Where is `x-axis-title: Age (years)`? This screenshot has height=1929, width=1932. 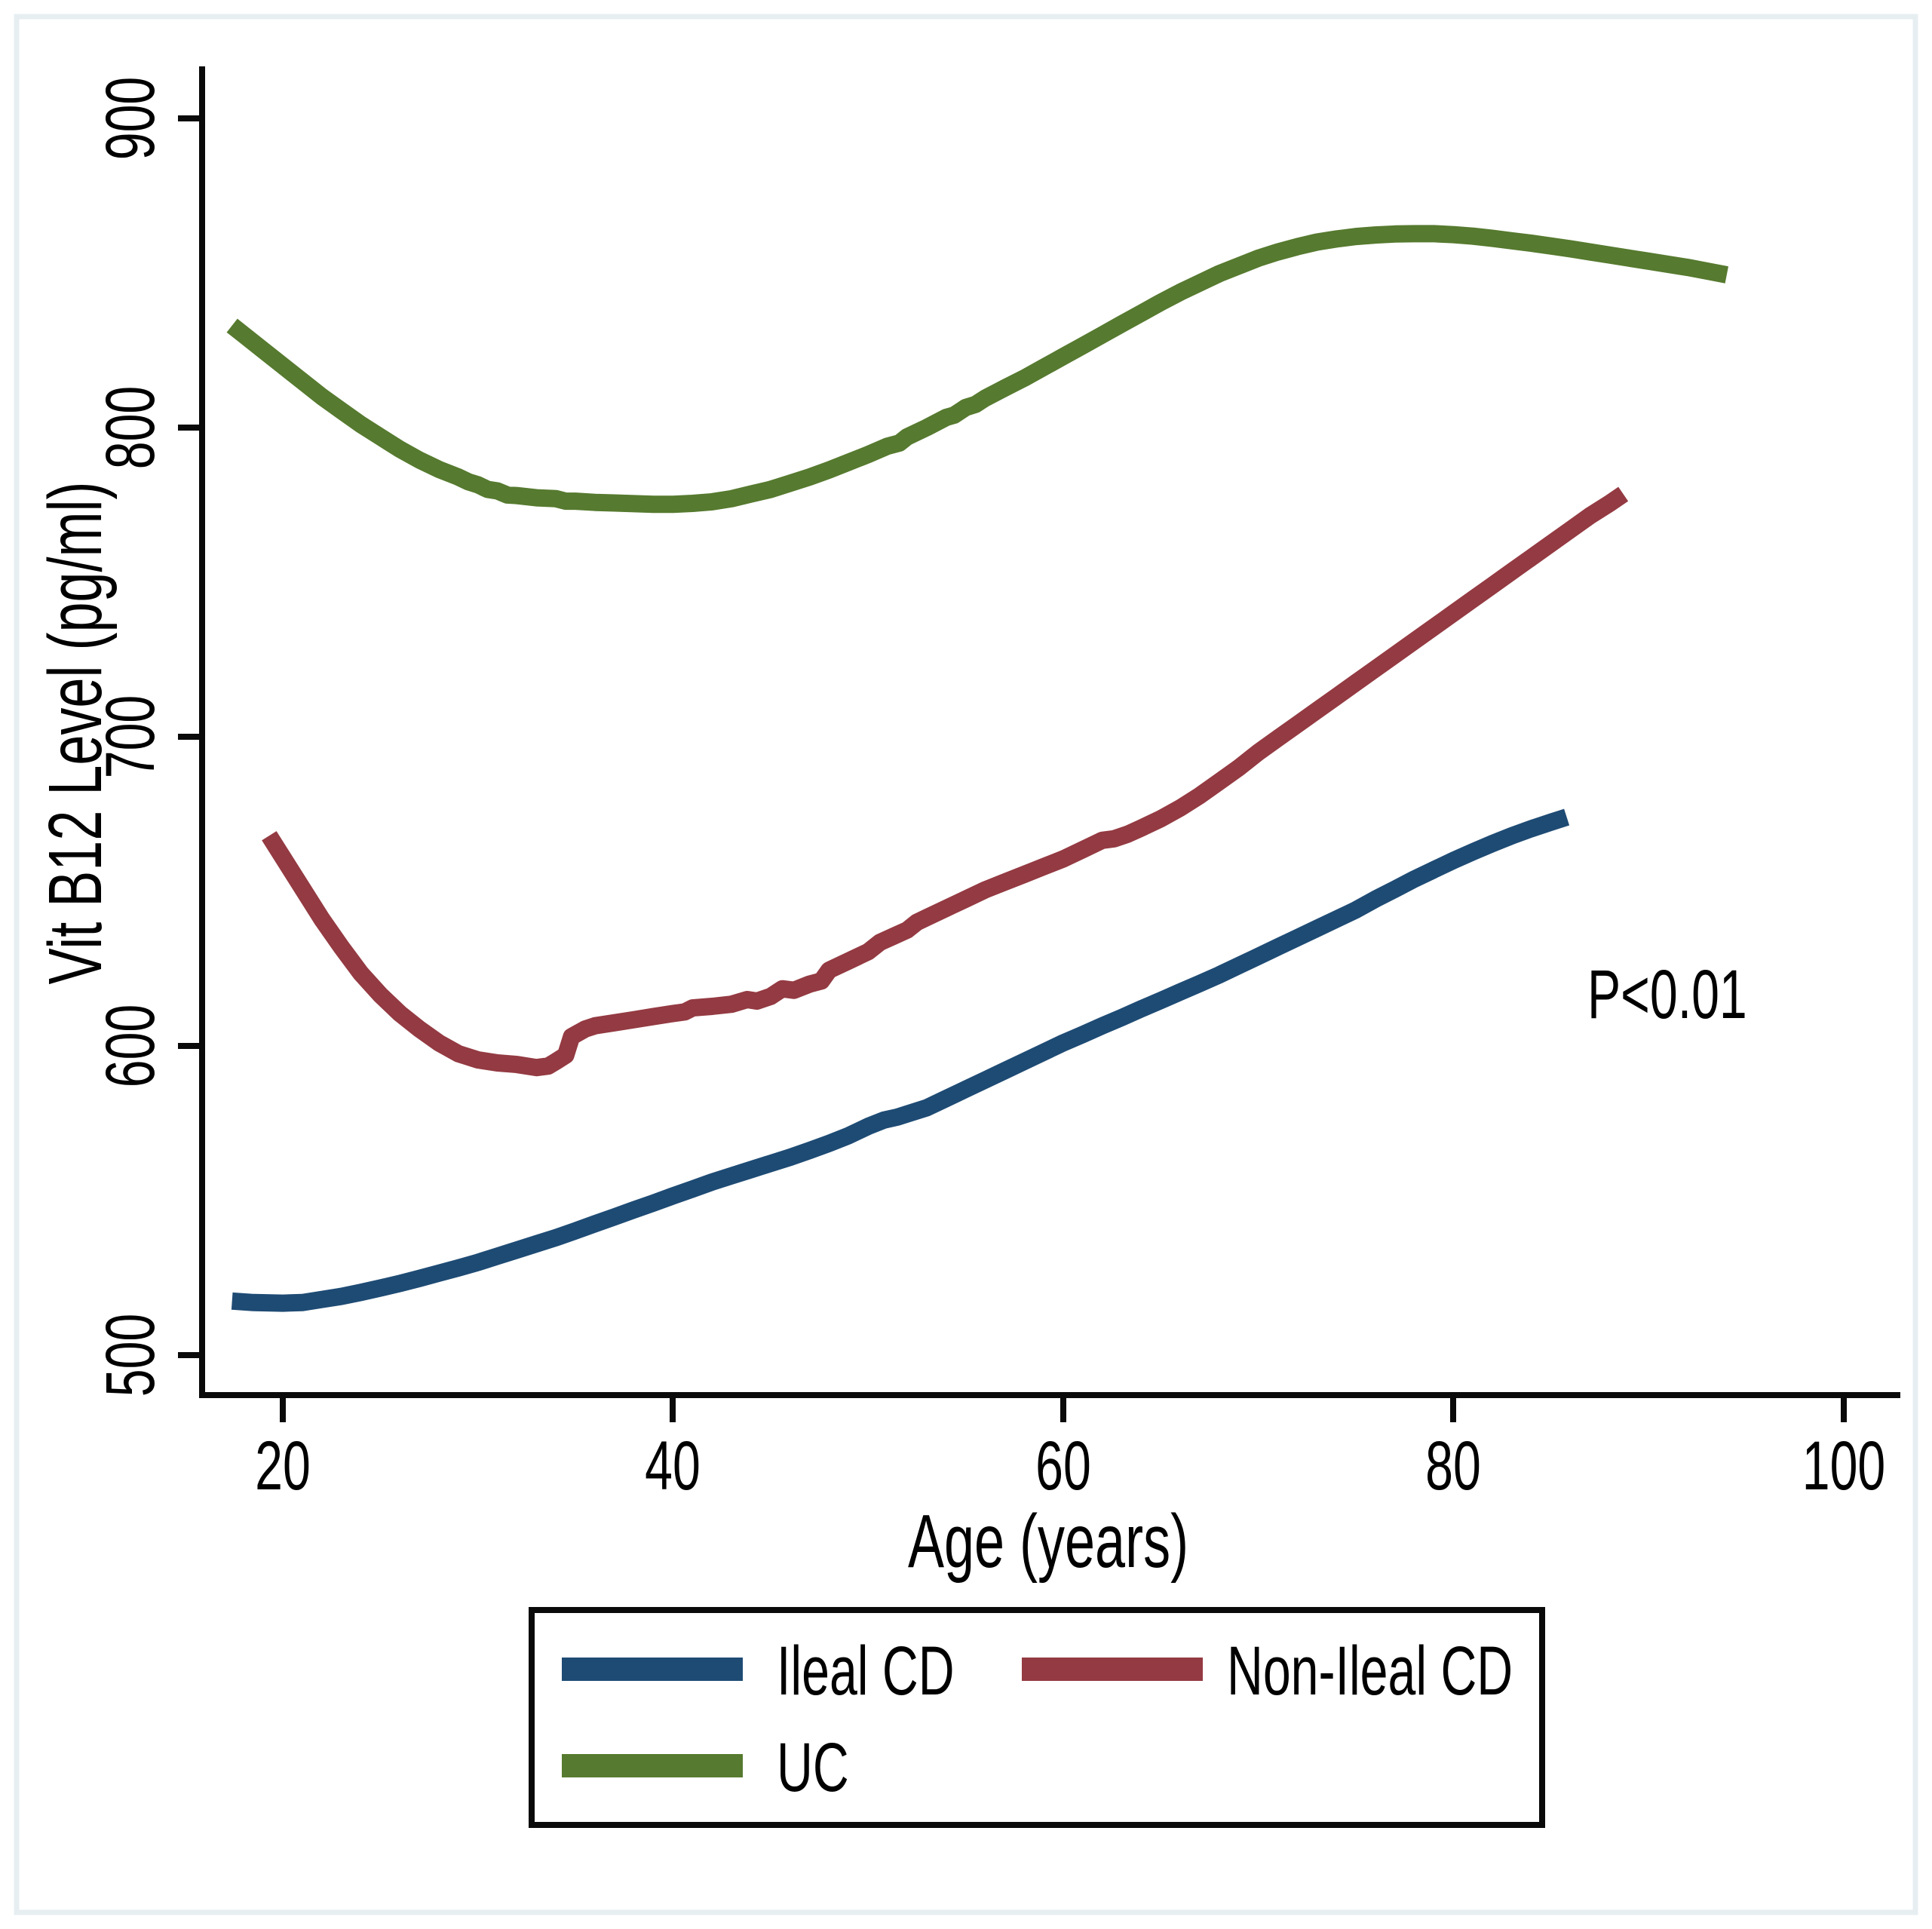
x-axis-title: Age (years) is located at coordinates (1048, 1541).